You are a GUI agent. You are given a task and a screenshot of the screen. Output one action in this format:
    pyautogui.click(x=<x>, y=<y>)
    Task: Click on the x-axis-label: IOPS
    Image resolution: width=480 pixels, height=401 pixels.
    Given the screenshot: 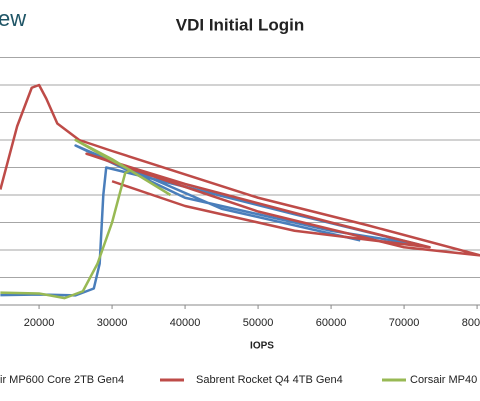 What is the action you would take?
    pyautogui.click(x=262, y=346)
    